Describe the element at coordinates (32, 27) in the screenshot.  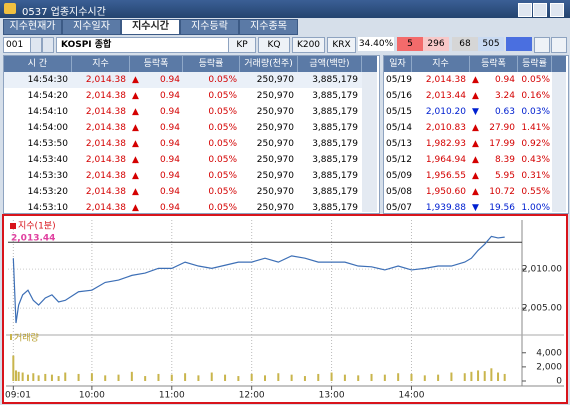
I see `tab: 지수현재가` at that location.